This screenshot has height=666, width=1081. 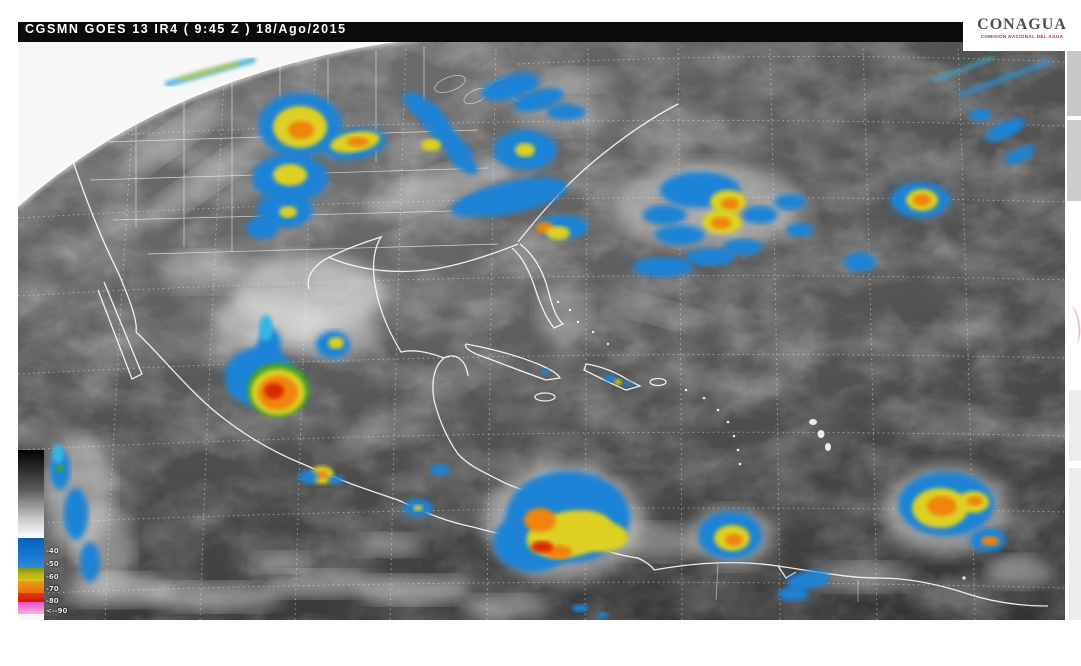 I want to click on limb-streaks-left, so click(x=210, y=72).